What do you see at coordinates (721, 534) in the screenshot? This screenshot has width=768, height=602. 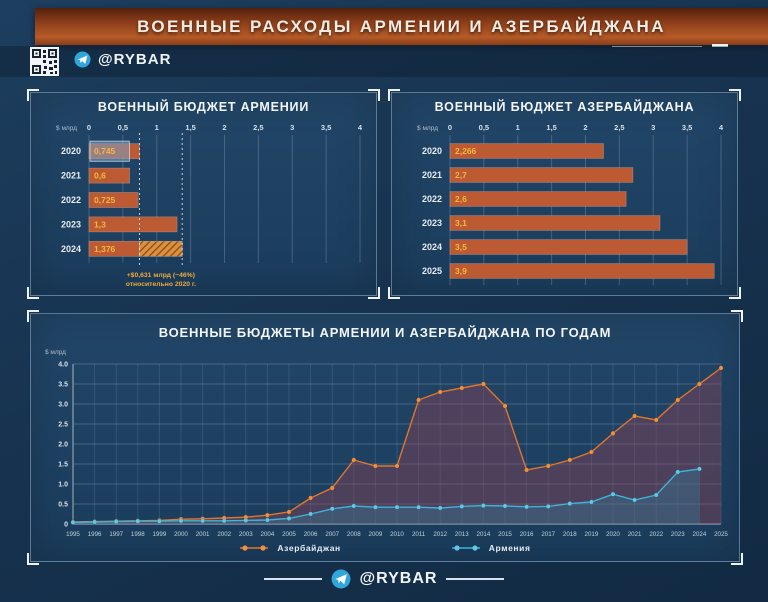 I see `svg-text: 2025` at bounding box center [721, 534].